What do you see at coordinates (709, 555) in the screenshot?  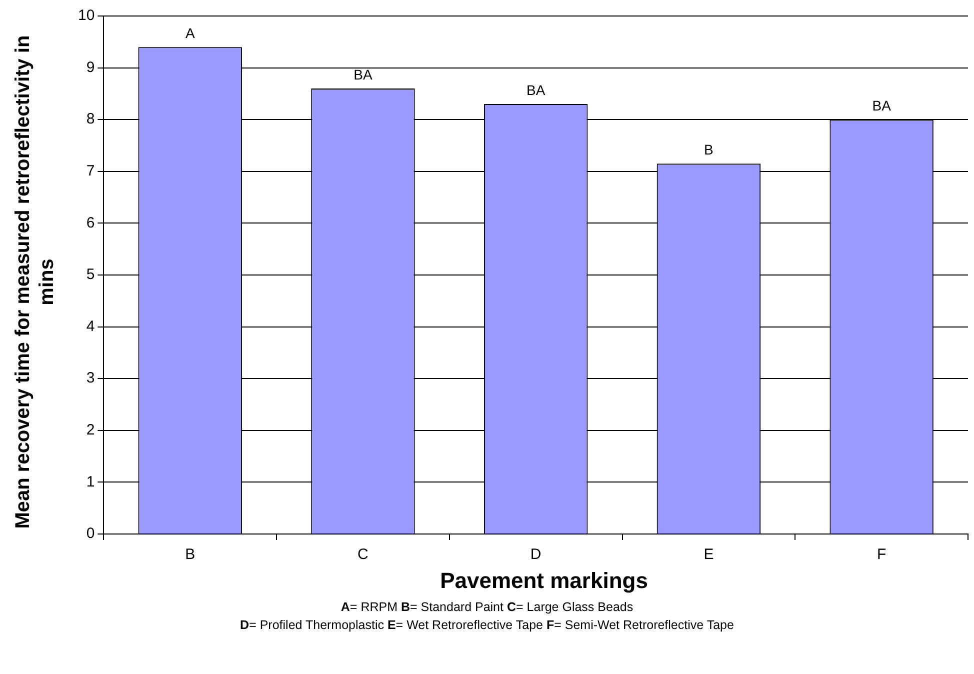 I see `x-tick-label: E` at bounding box center [709, 555].